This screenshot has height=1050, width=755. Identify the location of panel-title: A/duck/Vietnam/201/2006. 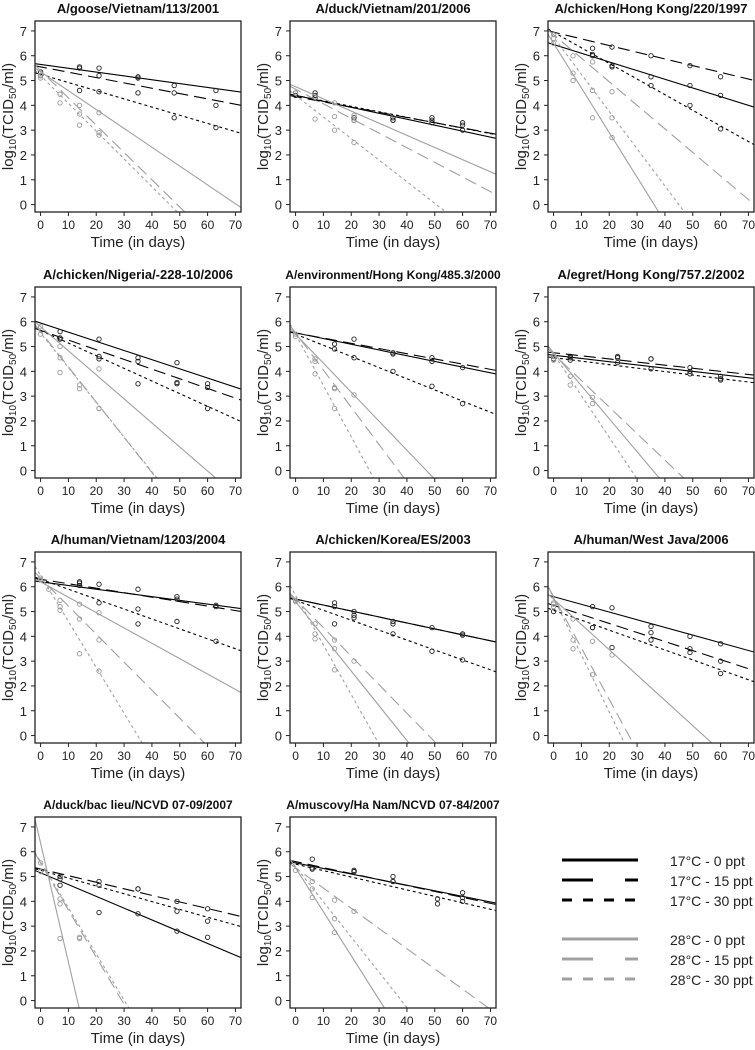
(392, 8).